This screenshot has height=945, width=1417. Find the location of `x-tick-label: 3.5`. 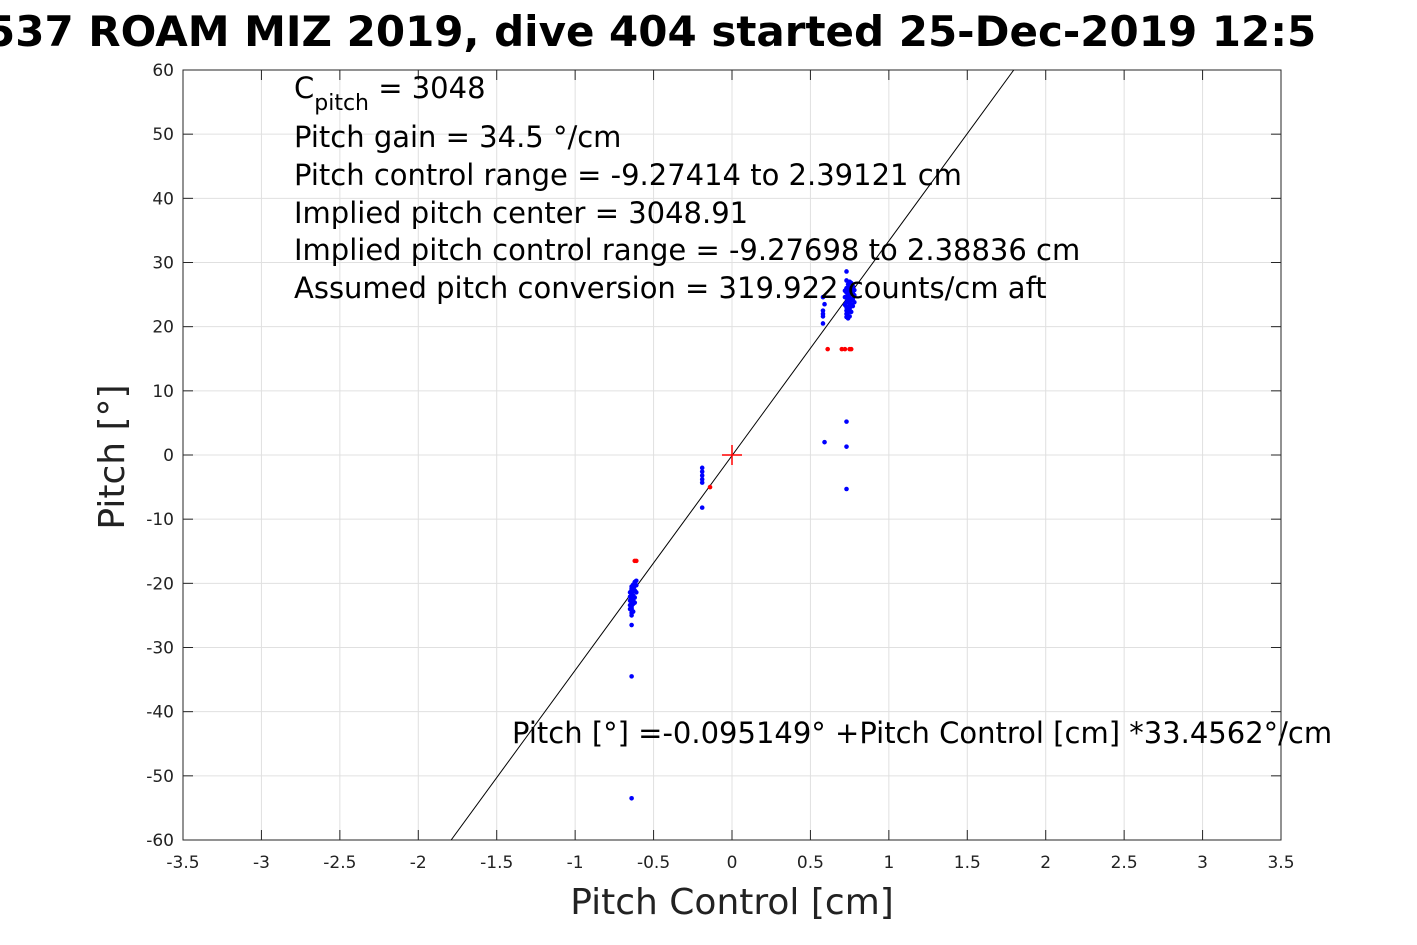

x-tick-label: 3.5 is located at coordinates (1280, 863).